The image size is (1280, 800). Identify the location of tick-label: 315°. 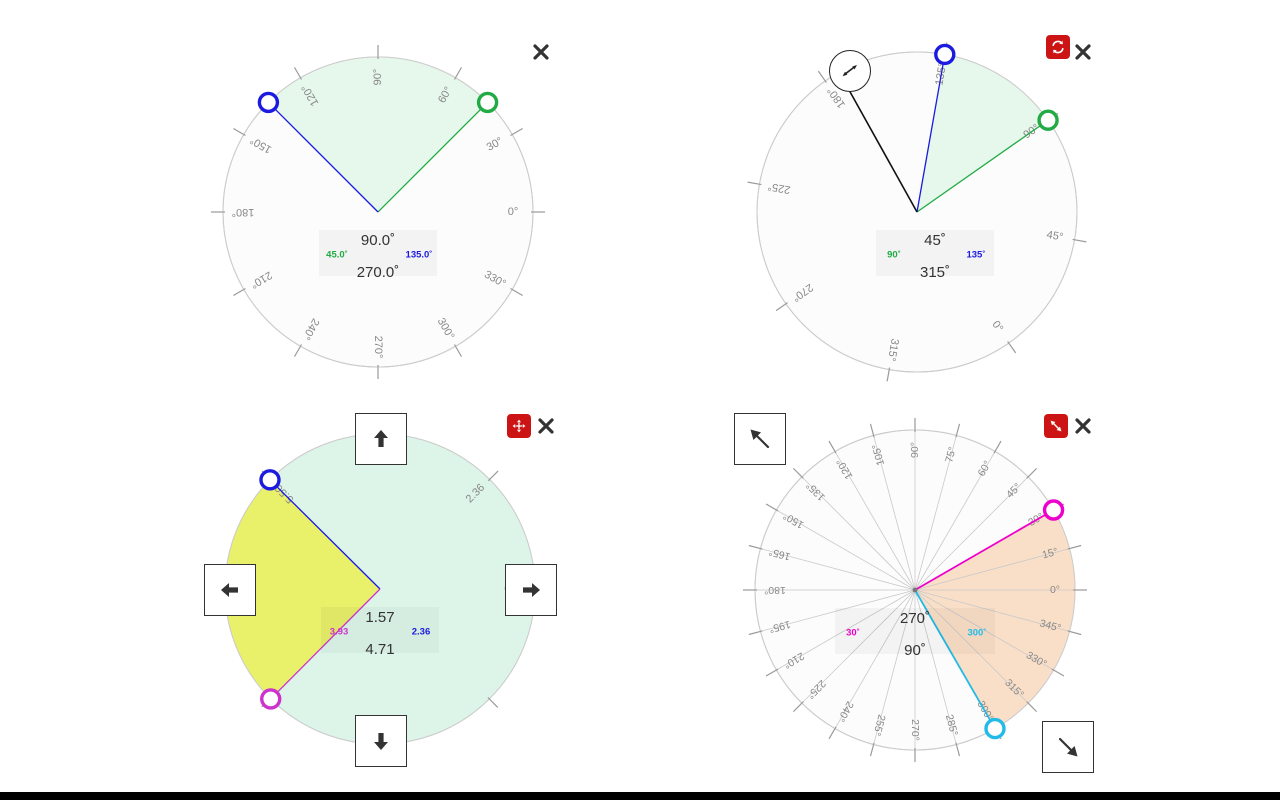
(893, 350).